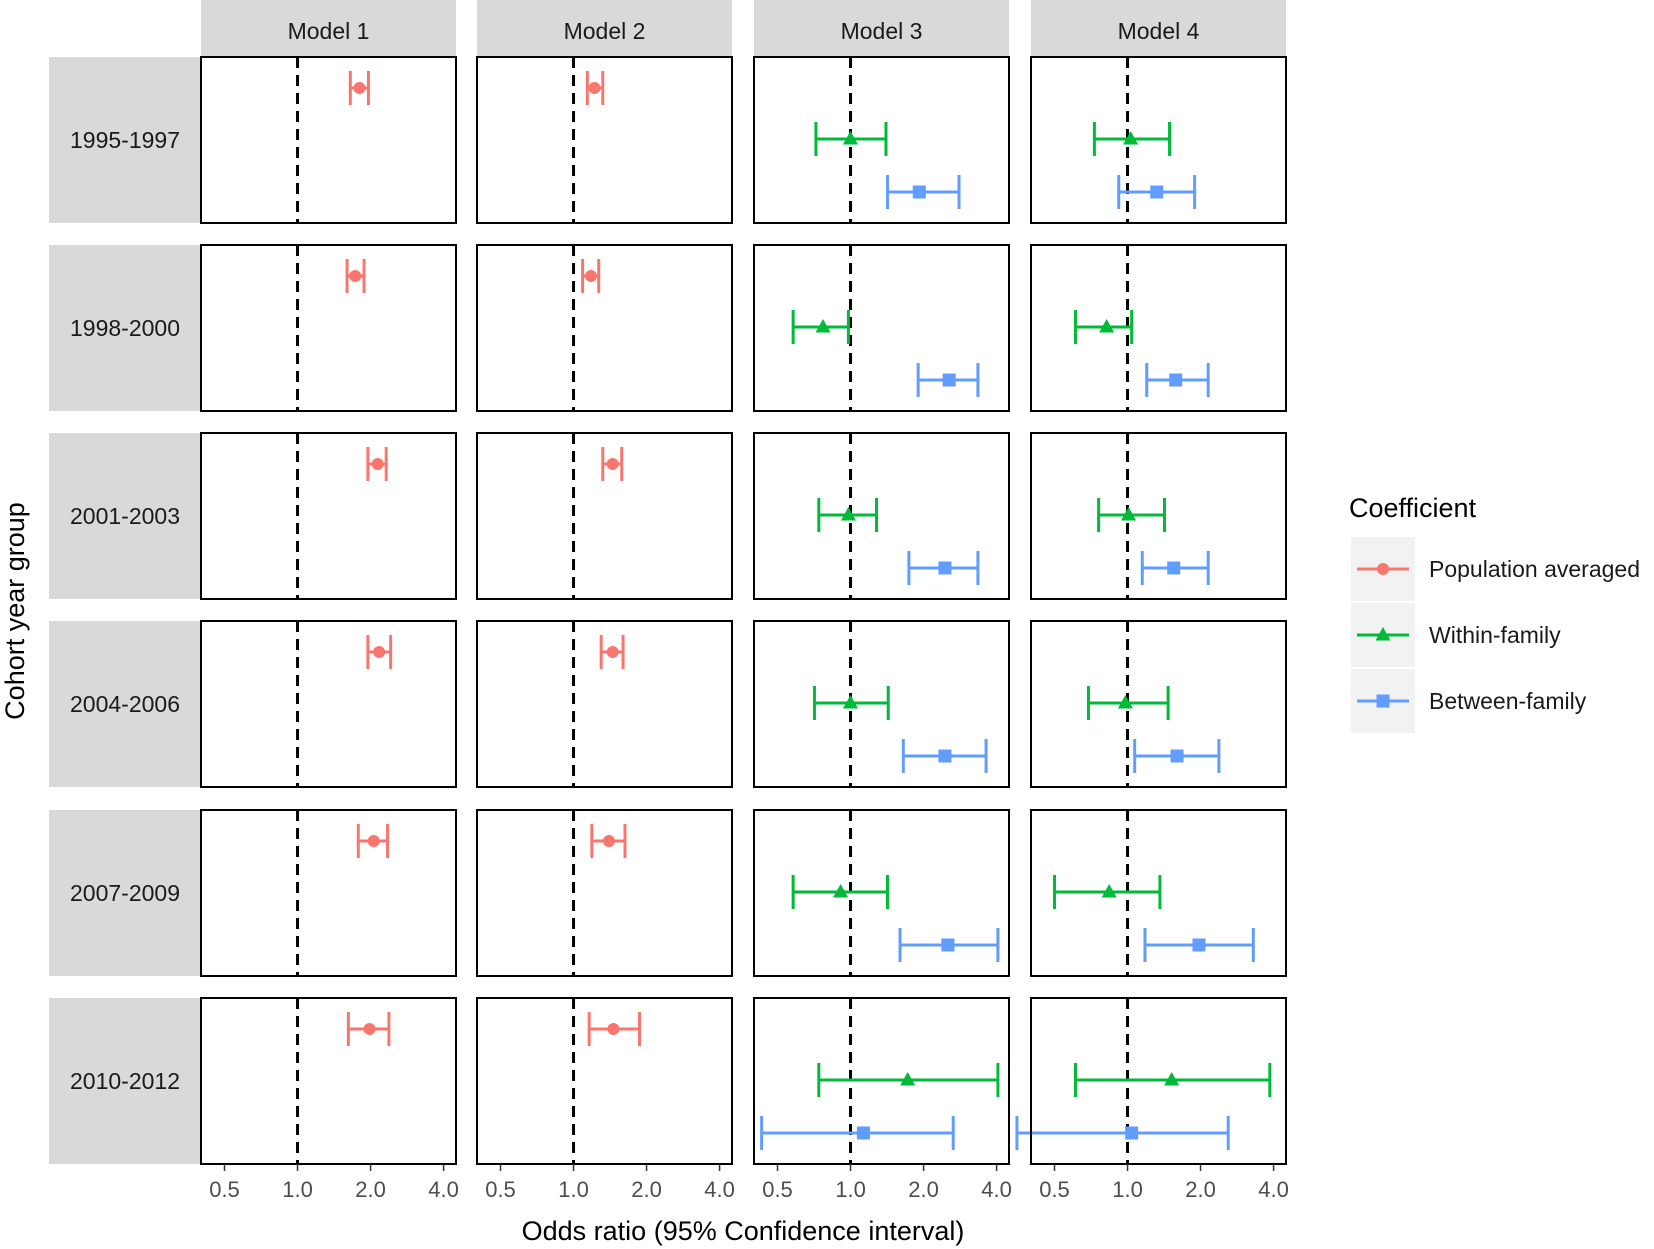 The width and height of the screenshot is (1654, 1249). Describe the element at coordinates (1176, 380) in the screenshot. I see `between-model-4-1998-2000-point` at that location.